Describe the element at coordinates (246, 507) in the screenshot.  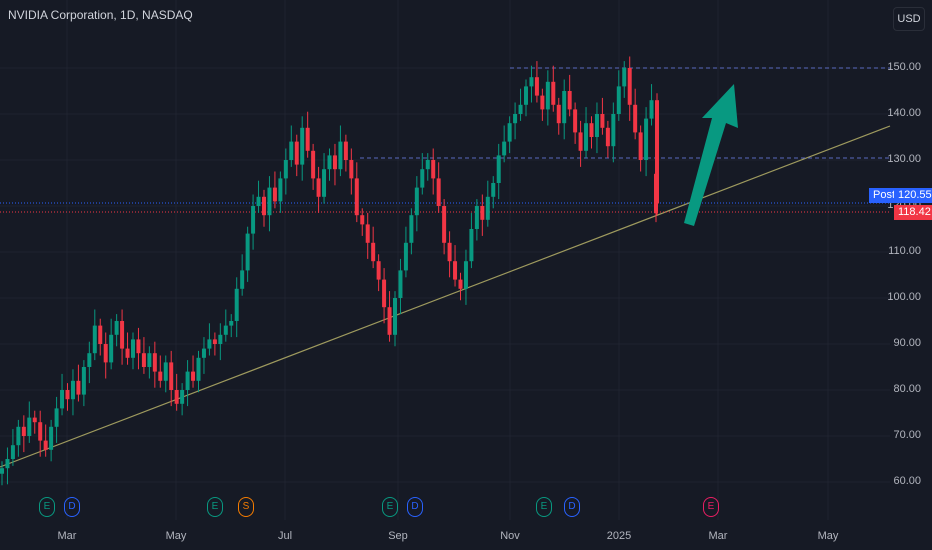
I see `split-event-icon: S` at that location.